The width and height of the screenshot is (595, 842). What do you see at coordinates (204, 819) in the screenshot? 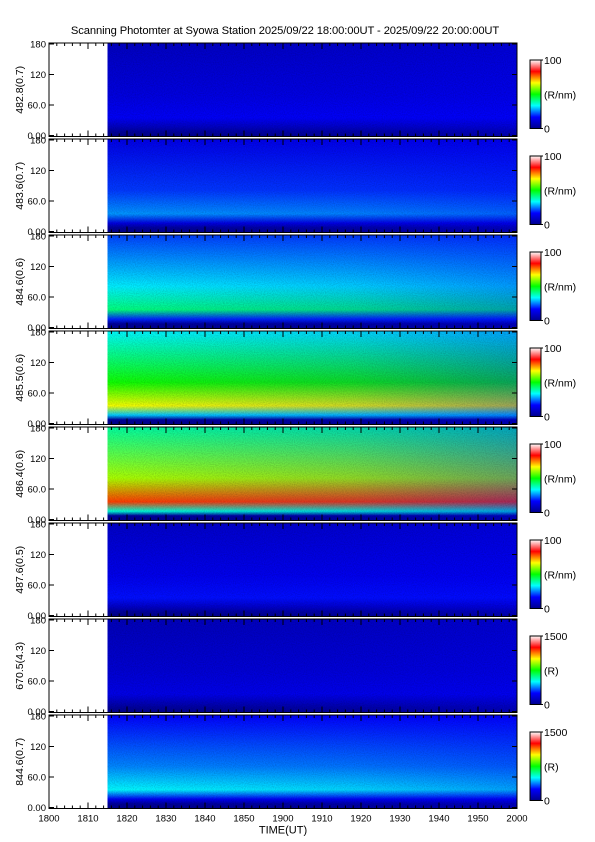
I see `x-tick-label: 1840` at bounding box center [204, 819].